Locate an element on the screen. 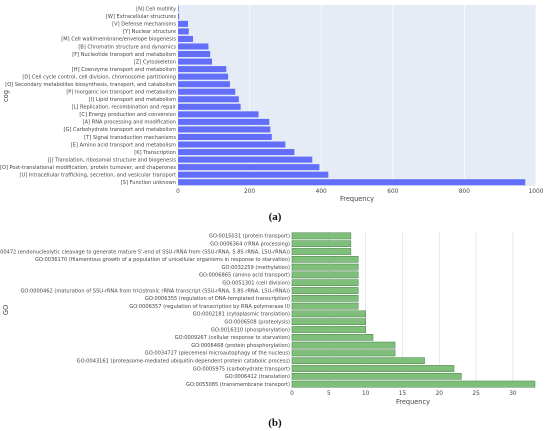  category-label: [S] Function unknown is located at coordinates (148, 183).